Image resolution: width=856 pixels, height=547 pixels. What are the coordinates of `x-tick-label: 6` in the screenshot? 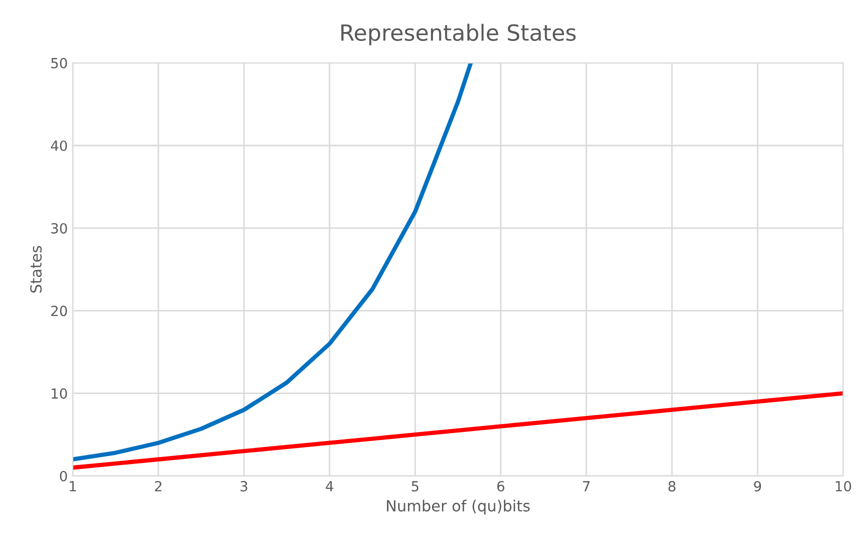 It's located at (500, 486).